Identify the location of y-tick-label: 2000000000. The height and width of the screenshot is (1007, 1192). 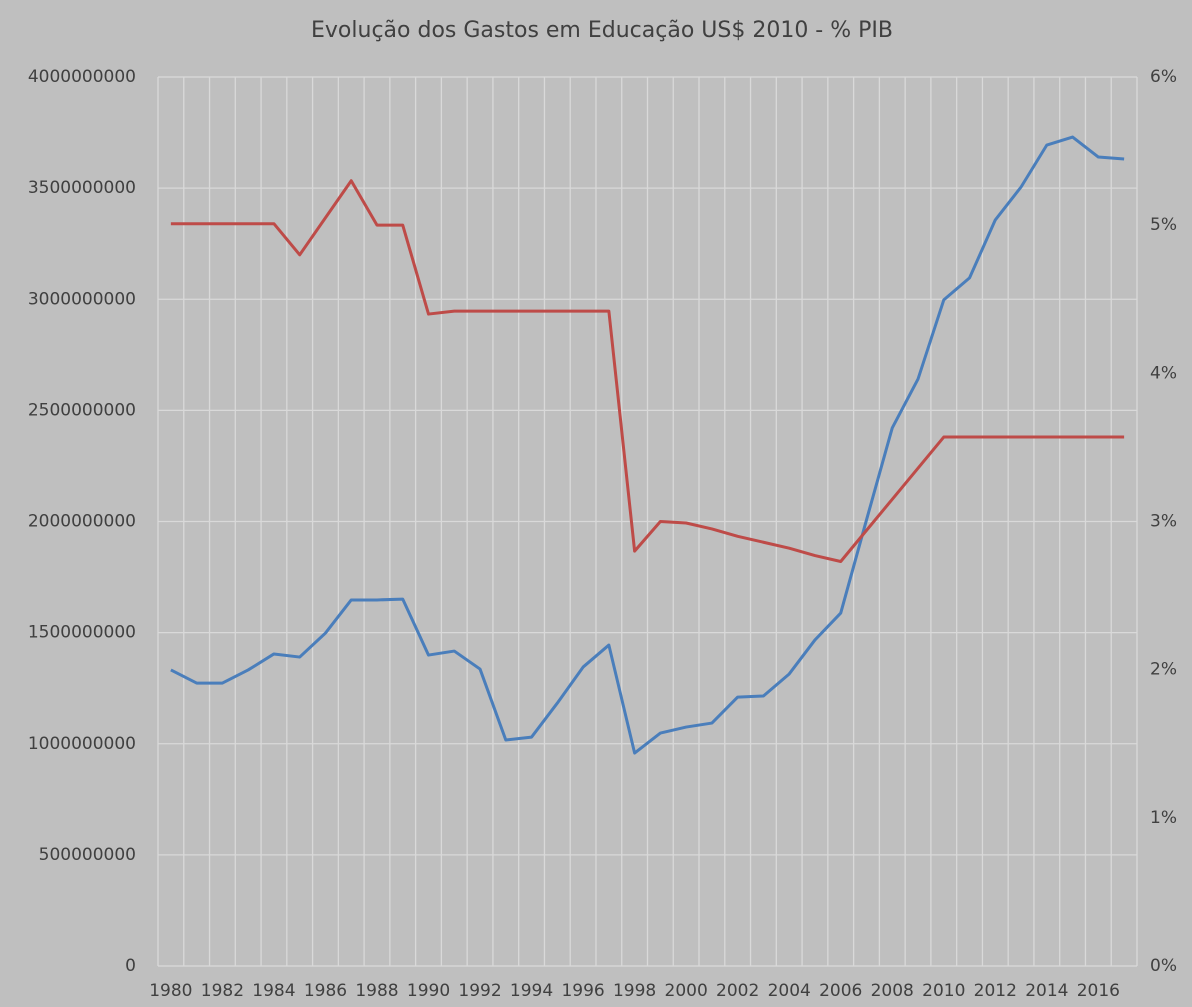
(82, 522).